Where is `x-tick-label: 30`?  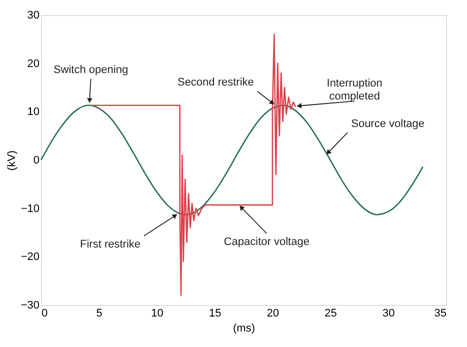 x-tick-label: 30 is located at coordinates (388, 314).